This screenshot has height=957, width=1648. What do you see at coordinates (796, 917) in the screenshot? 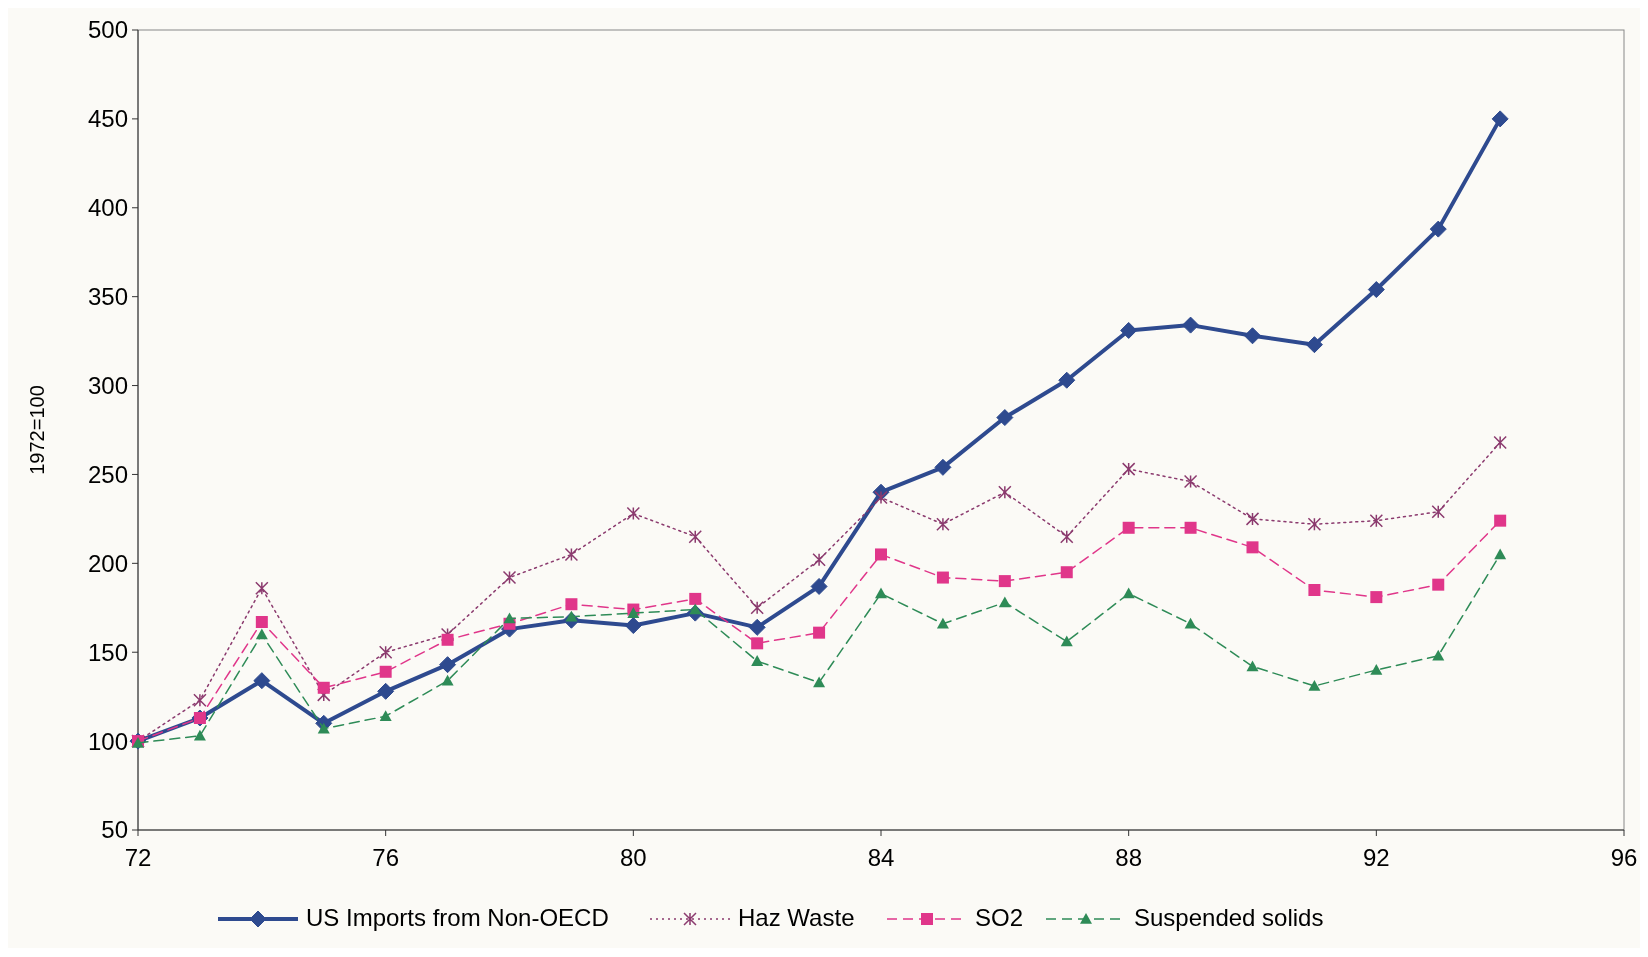
I see `legend-label: Haz Waste` at bounding box center [796, 917].